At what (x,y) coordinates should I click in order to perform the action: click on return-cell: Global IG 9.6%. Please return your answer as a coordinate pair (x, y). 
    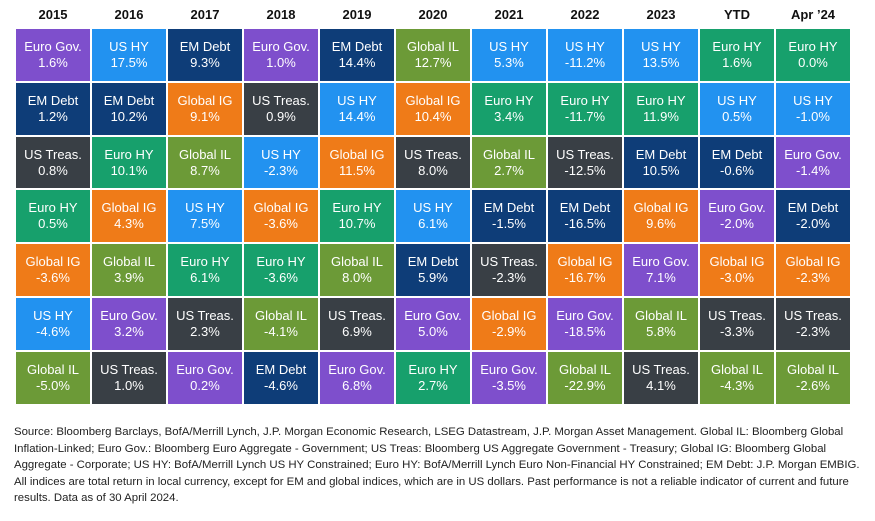
    Looking at the image, I should click on (661, 216).